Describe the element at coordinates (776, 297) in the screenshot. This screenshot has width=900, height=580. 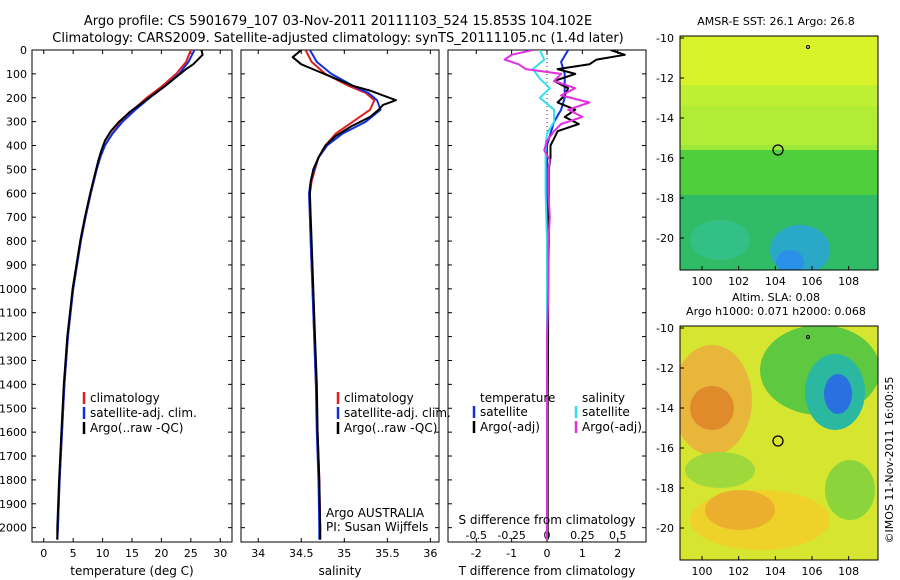
I see `sla-map-title: Altim. SLA: 0.08` at that location.